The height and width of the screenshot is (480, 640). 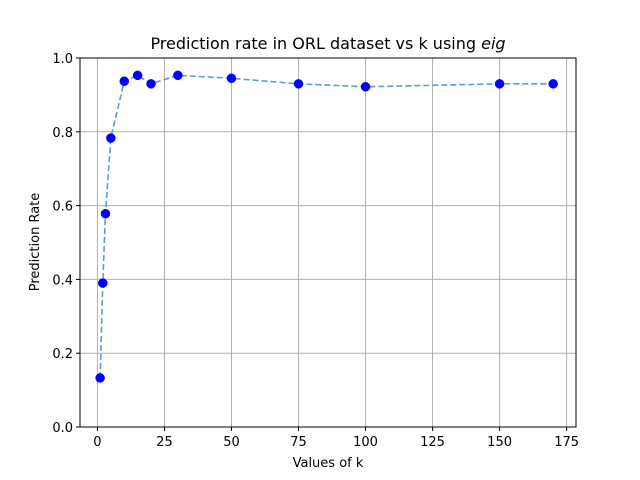 I want to click on y-tick-label: 0.4, so click(x=62, y=280).